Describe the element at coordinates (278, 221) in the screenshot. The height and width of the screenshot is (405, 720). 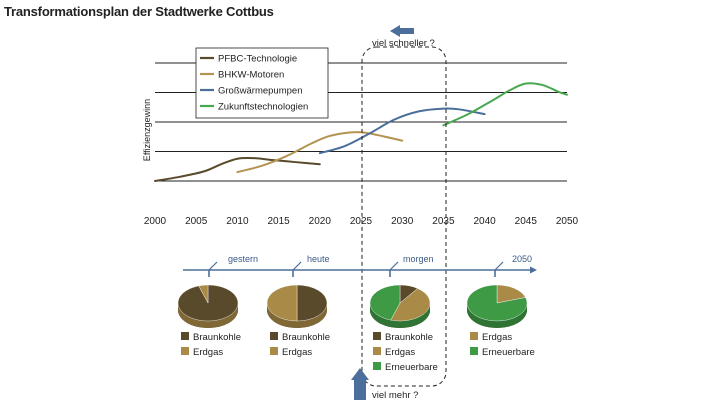
I see `x-tick-label: 2015` at that location.